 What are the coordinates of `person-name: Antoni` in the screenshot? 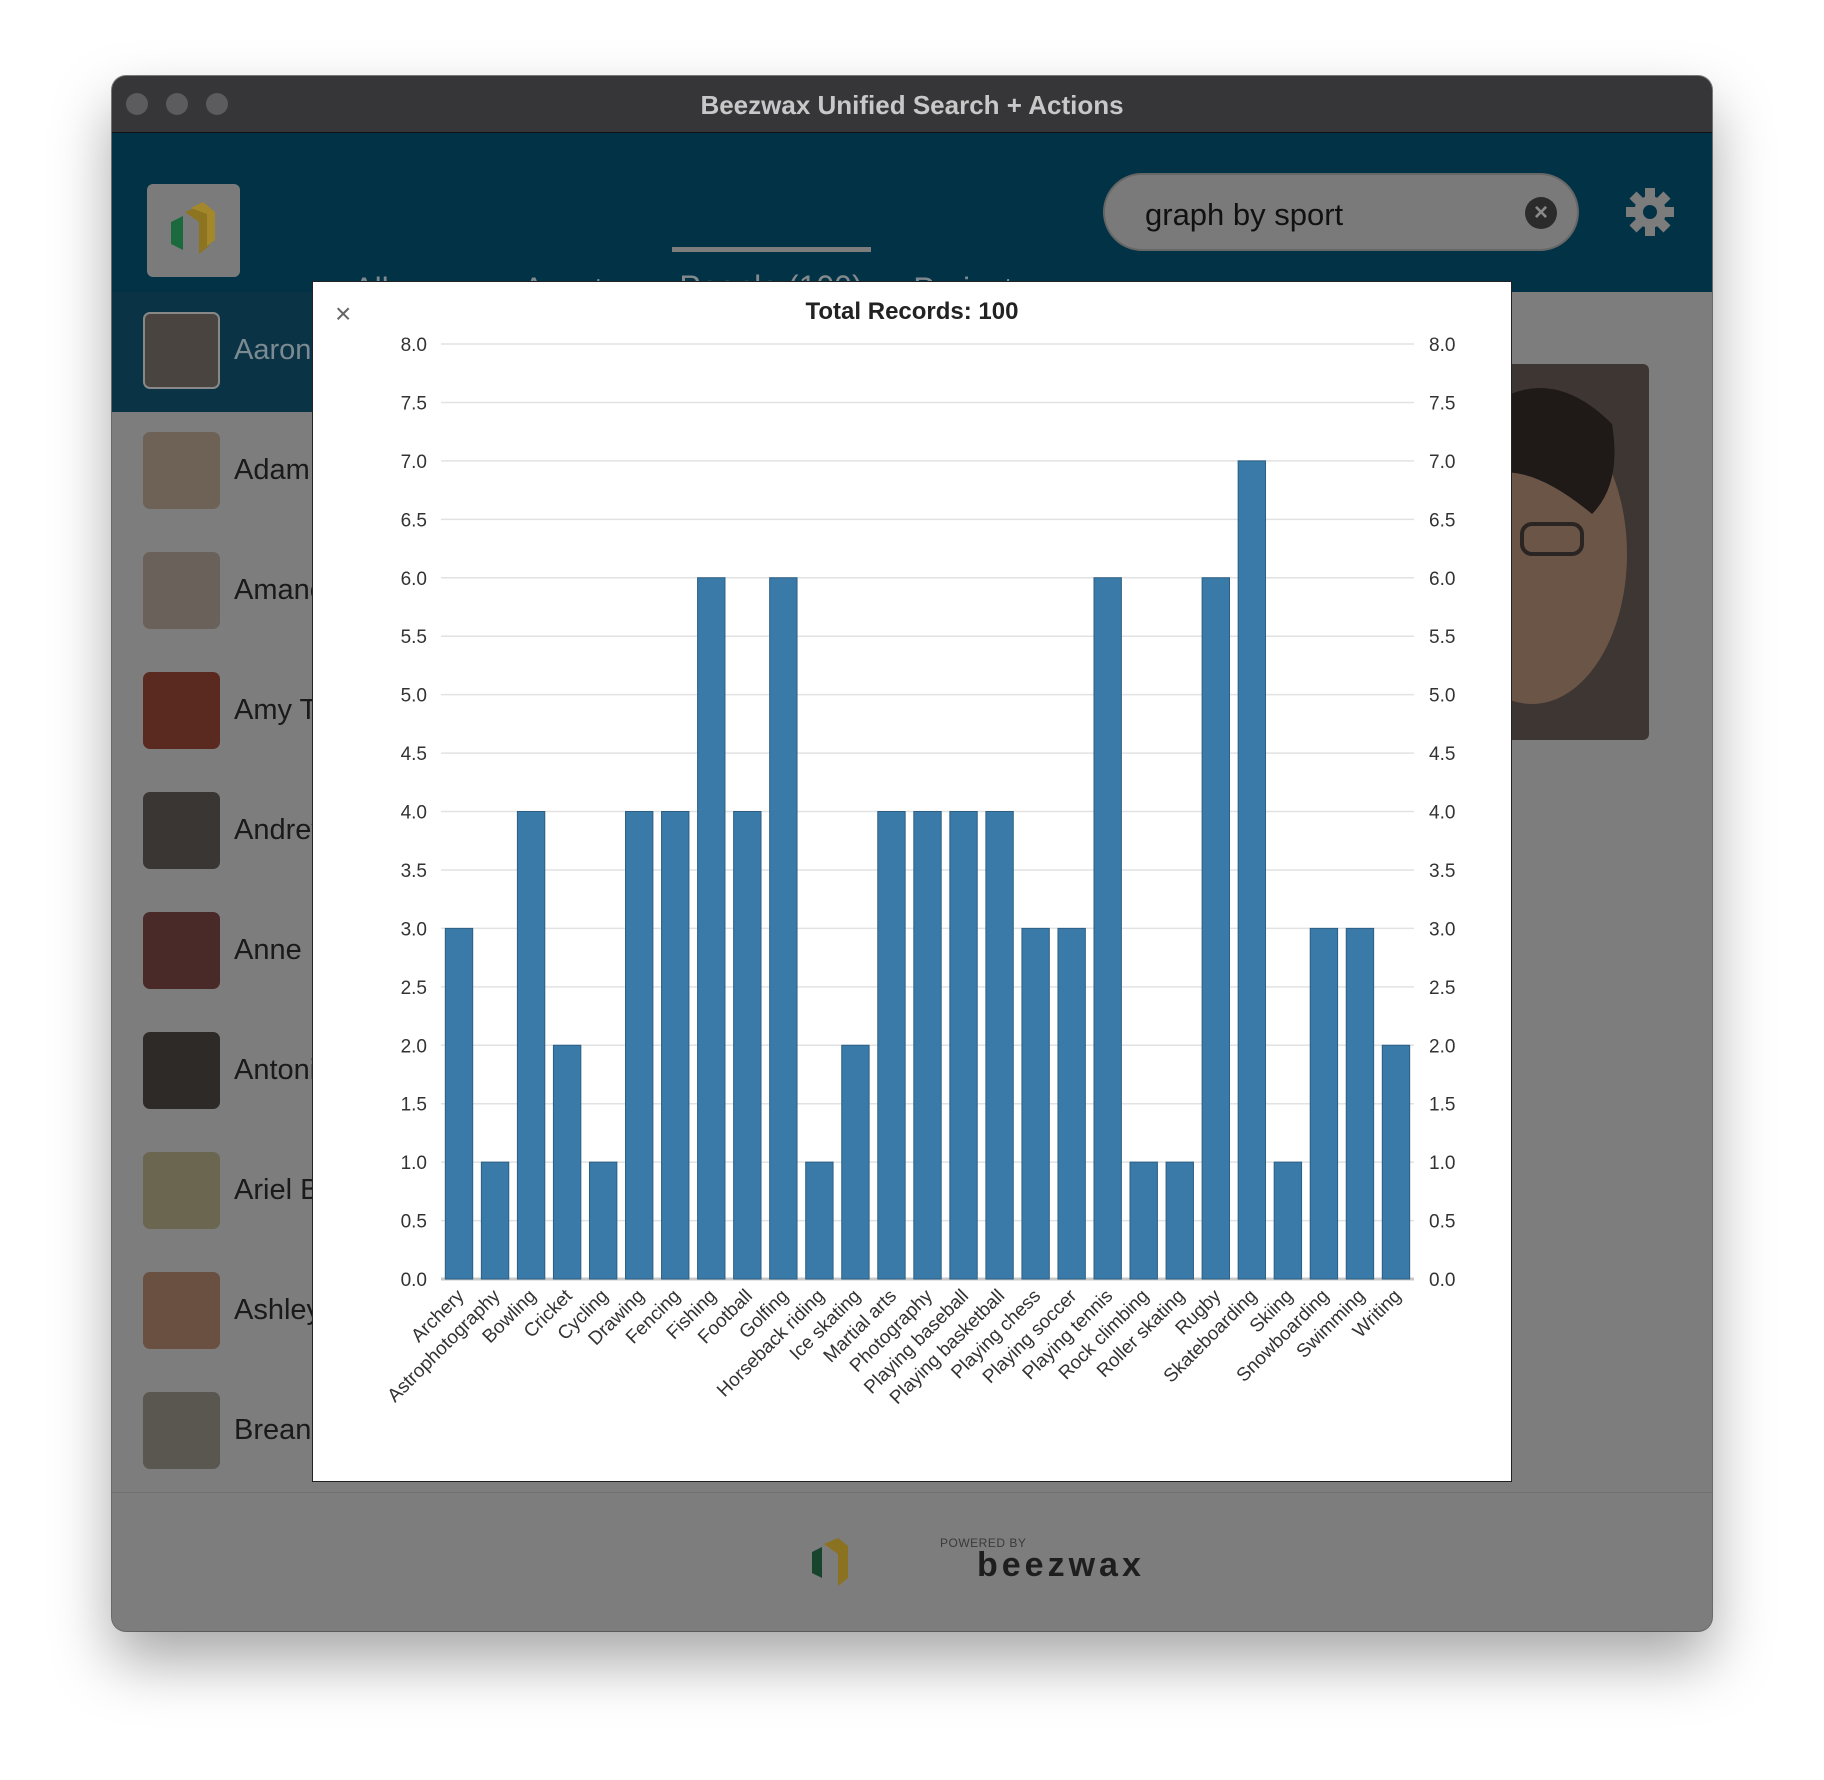 It's located at (275, 1070).